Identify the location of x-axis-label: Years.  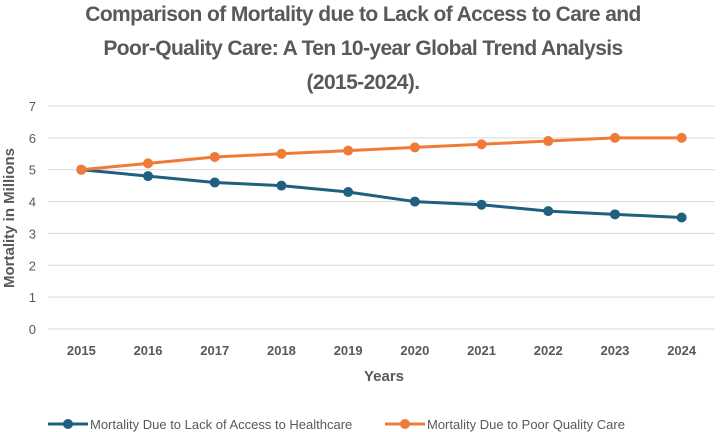
(384, 376).